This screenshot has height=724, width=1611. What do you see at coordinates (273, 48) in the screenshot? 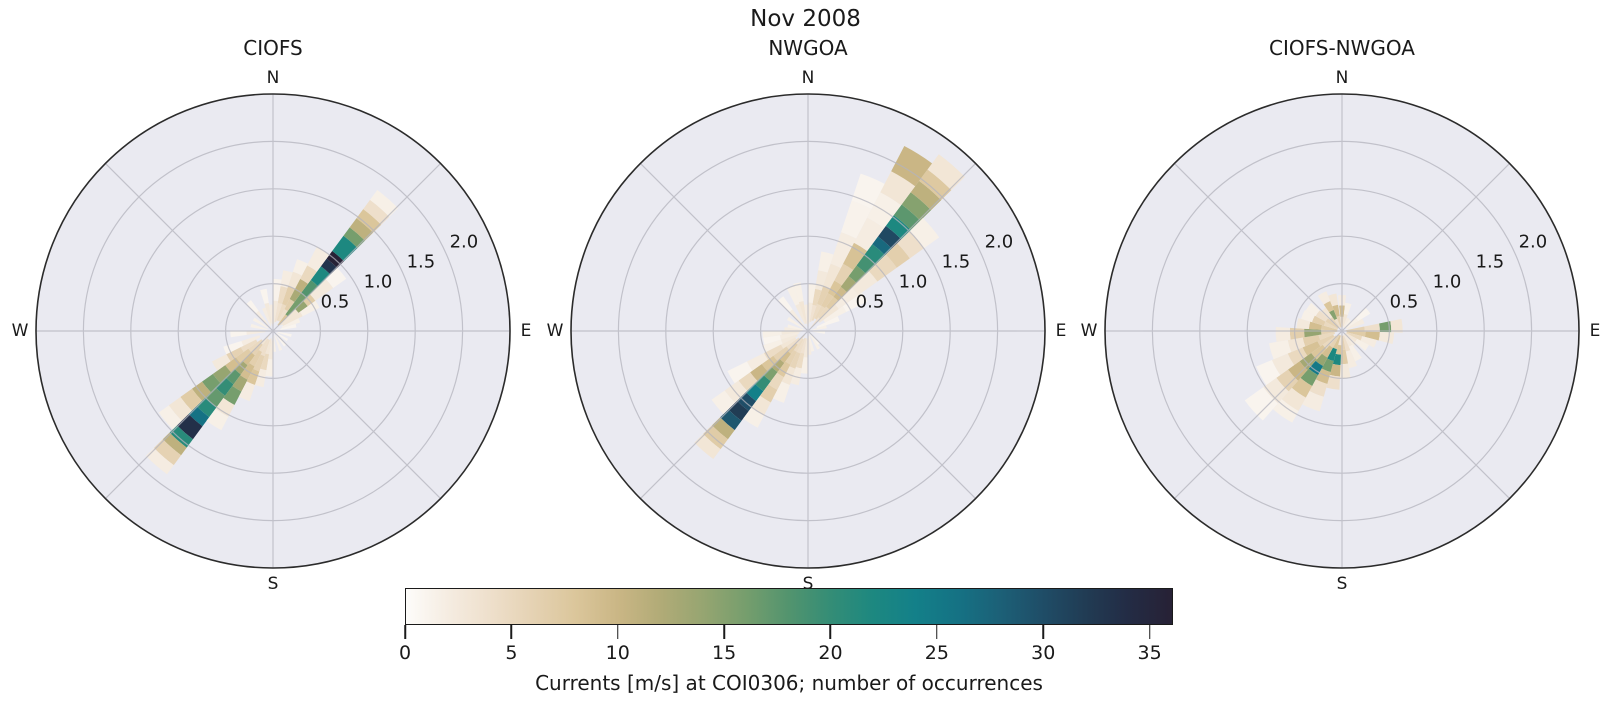
I see `subplot-title-ciofs: CIOFS` at bounding box center [273, 48].